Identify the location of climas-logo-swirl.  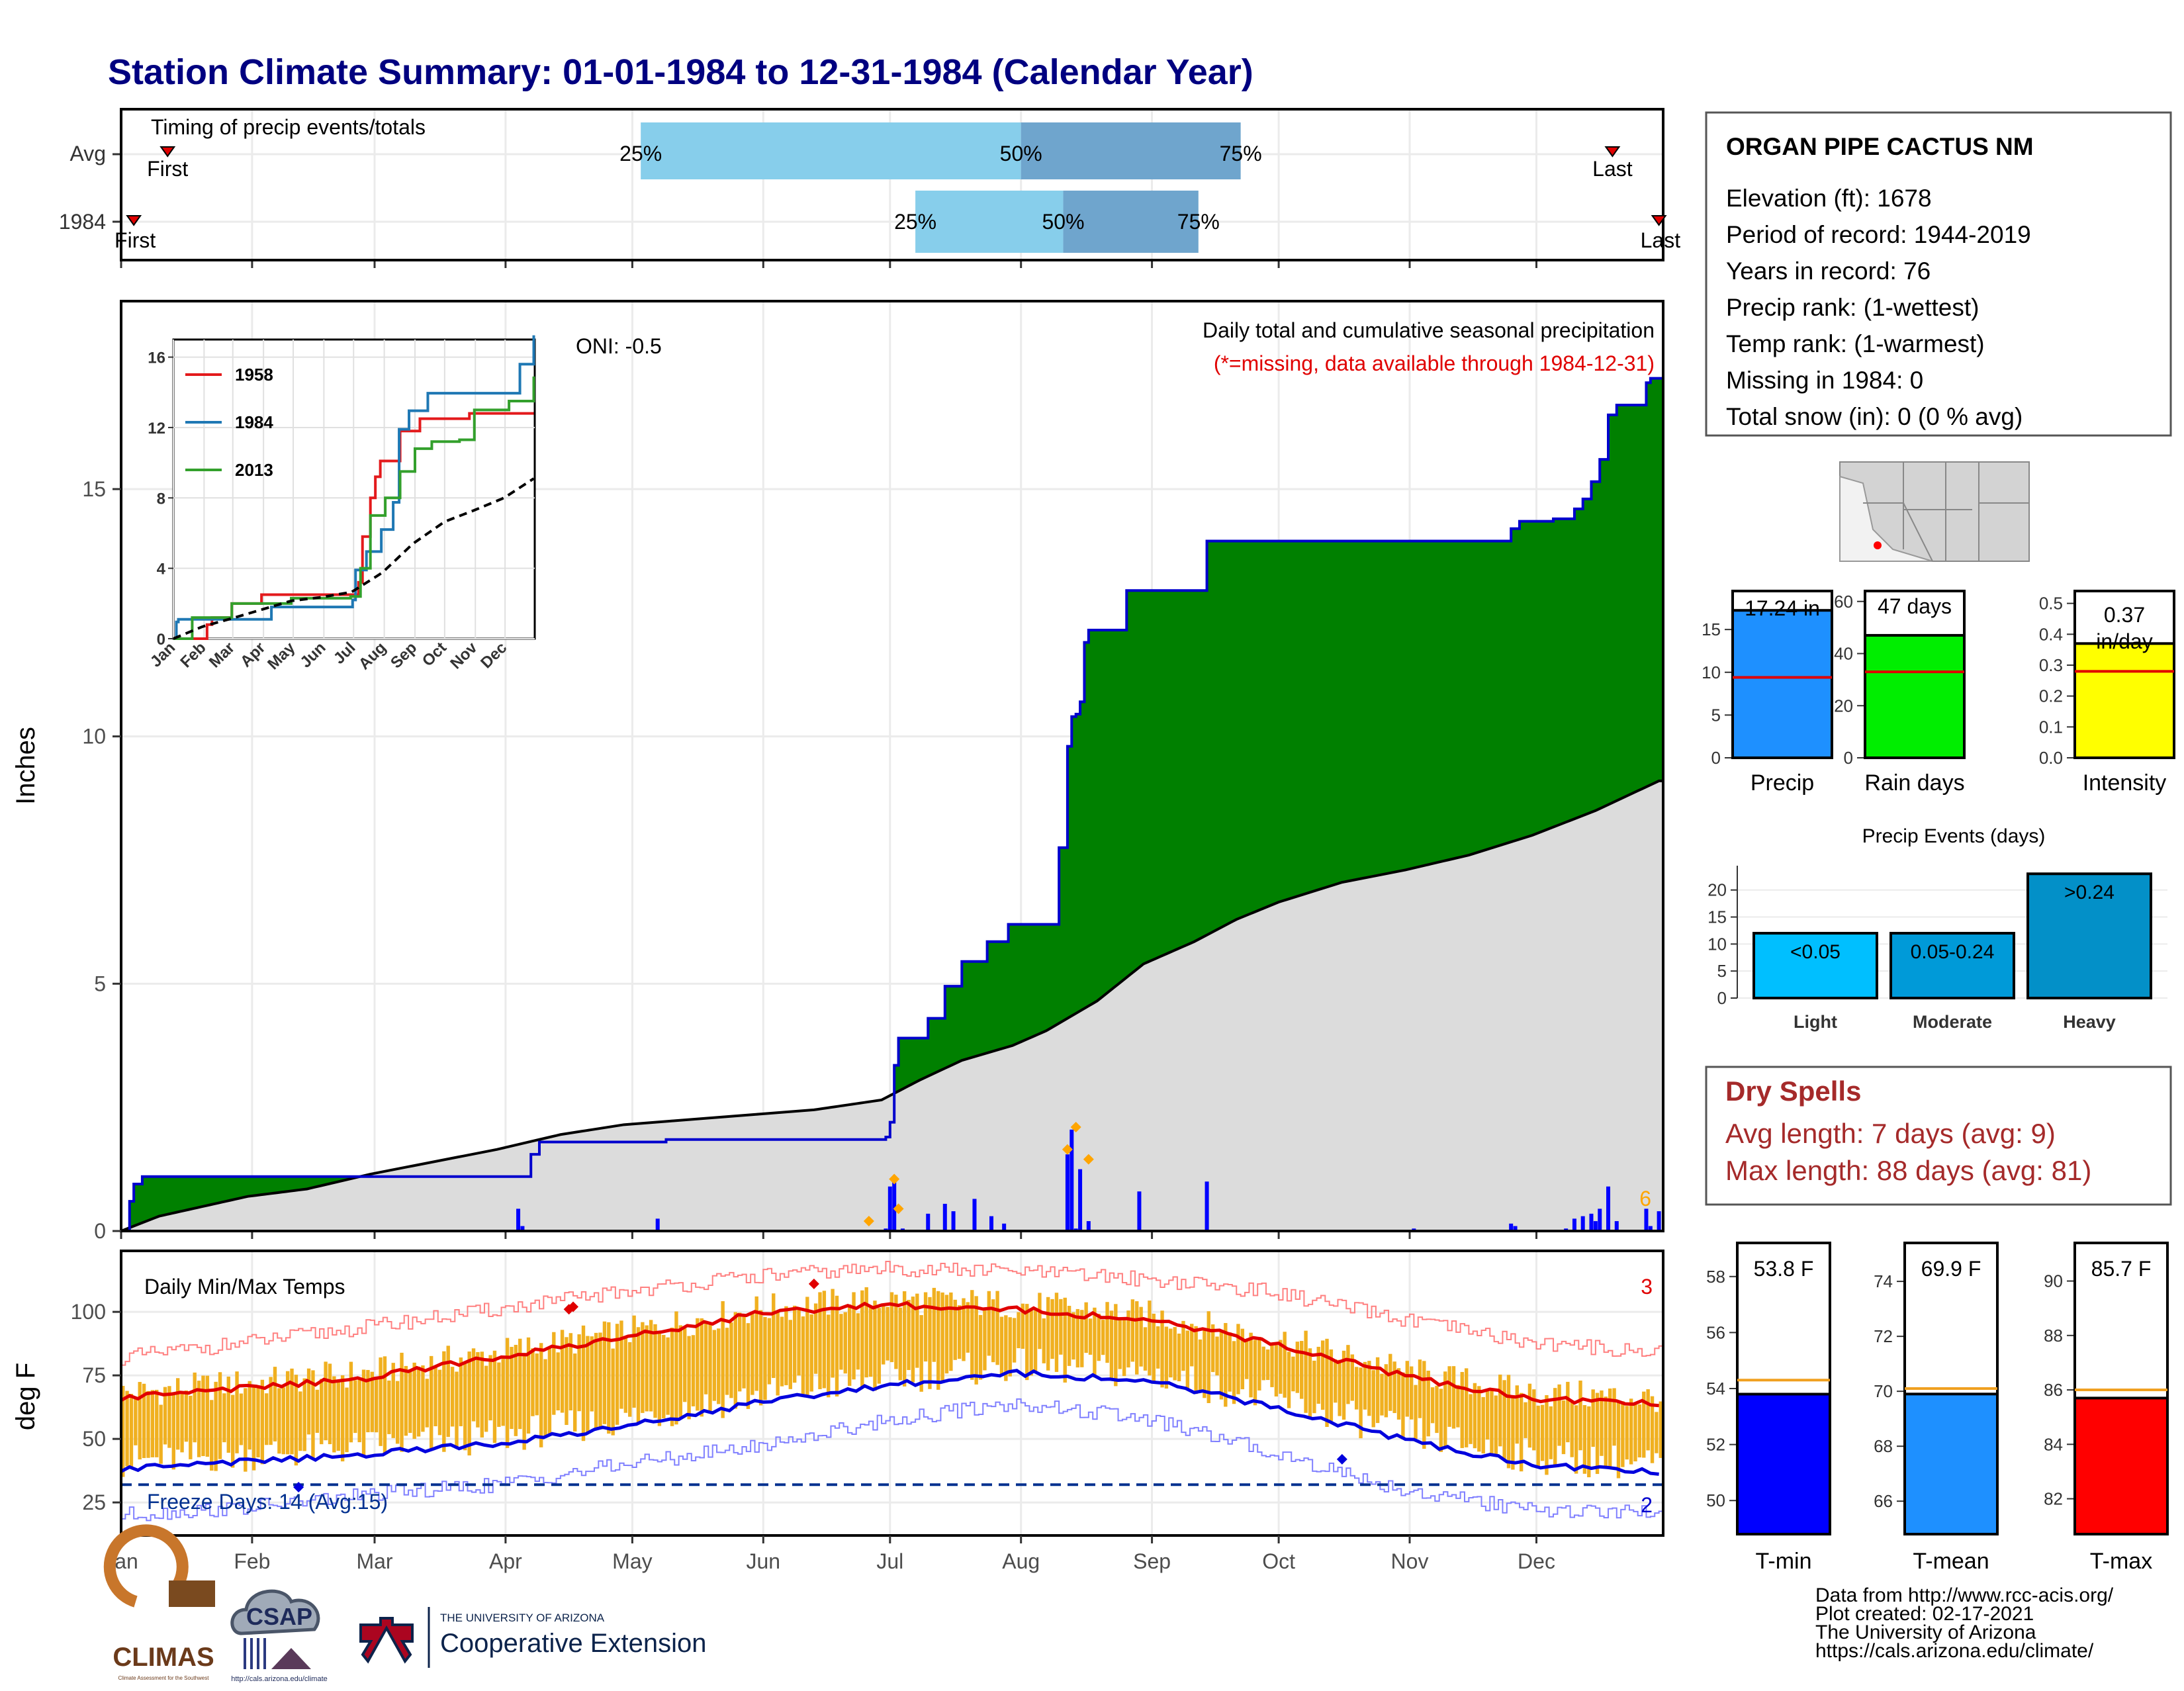
(146, 1566).